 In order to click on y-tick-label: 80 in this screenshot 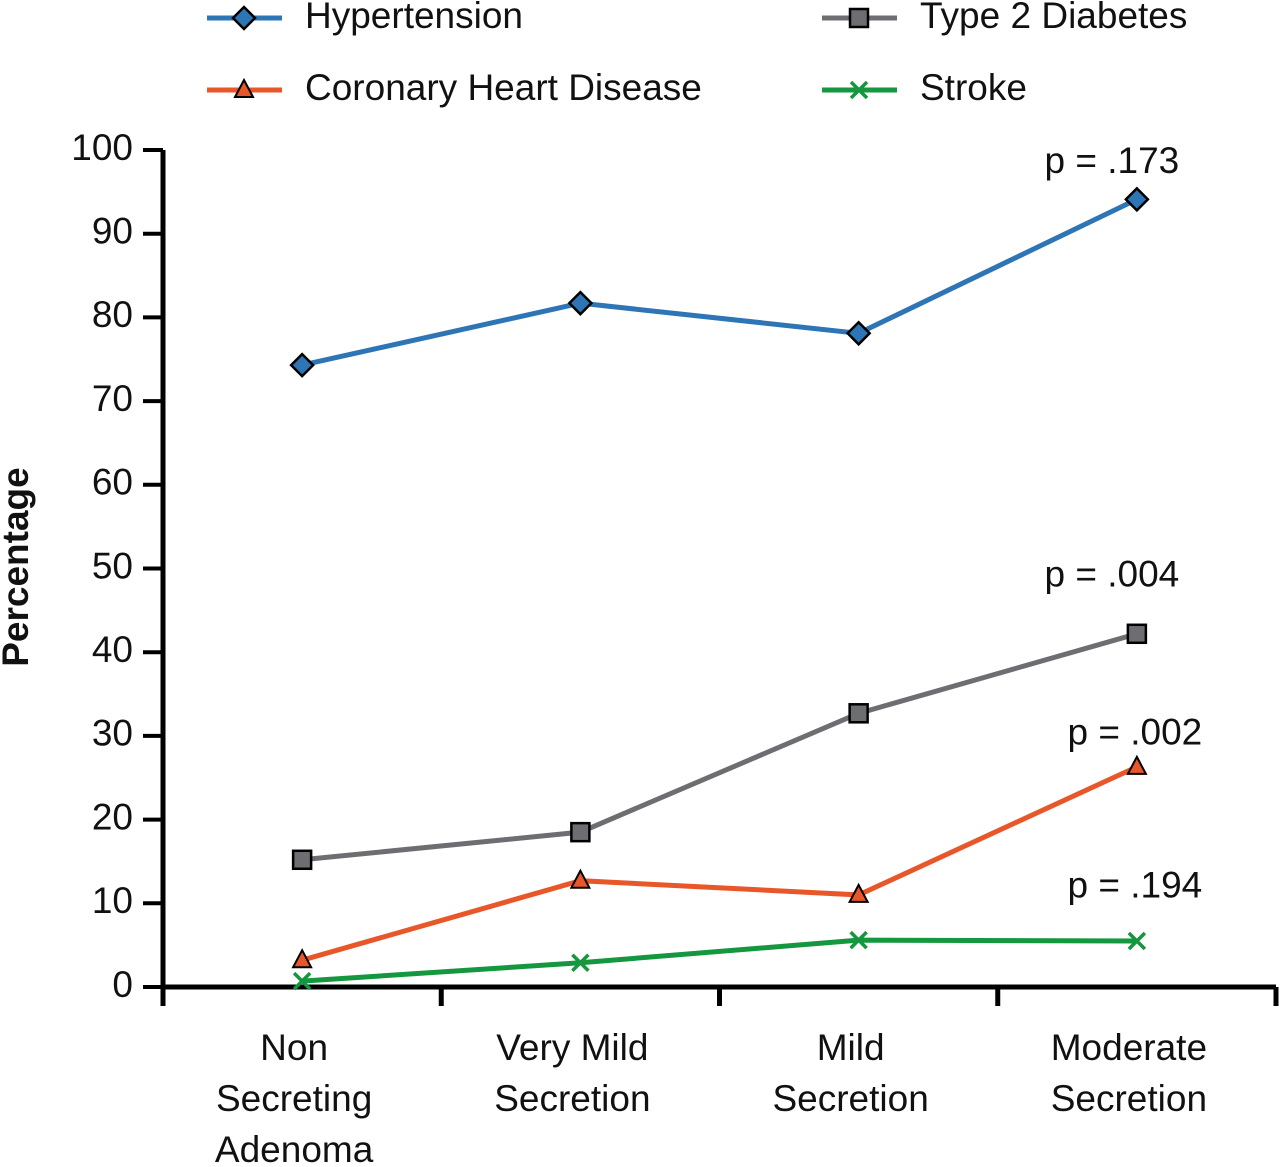, I will do `click(112, 314)`.